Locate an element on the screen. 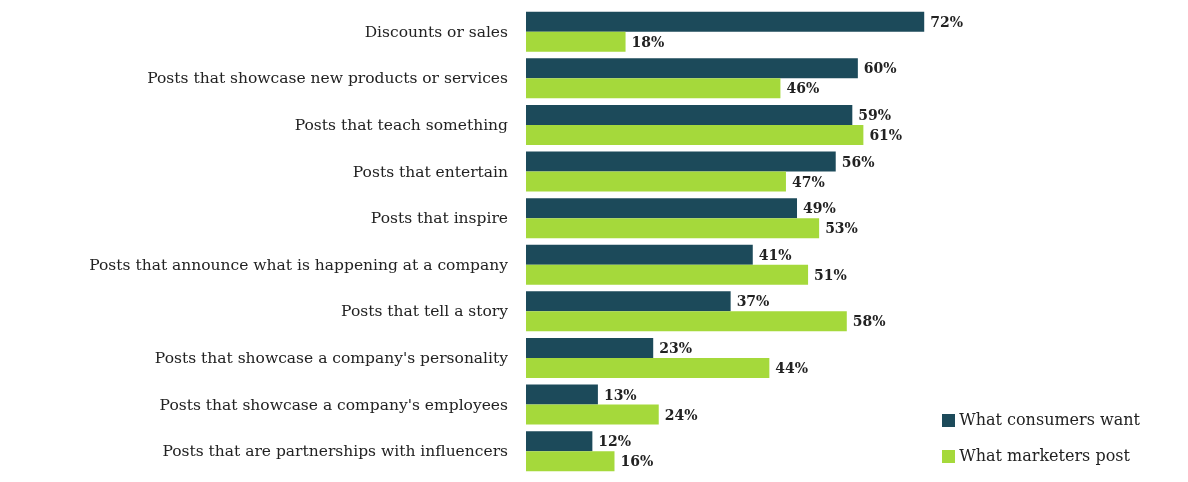 This screenshot has width=1188, height=482. y-tick-label: Posts that showcase new products or services is located at coordinates (328, 78).